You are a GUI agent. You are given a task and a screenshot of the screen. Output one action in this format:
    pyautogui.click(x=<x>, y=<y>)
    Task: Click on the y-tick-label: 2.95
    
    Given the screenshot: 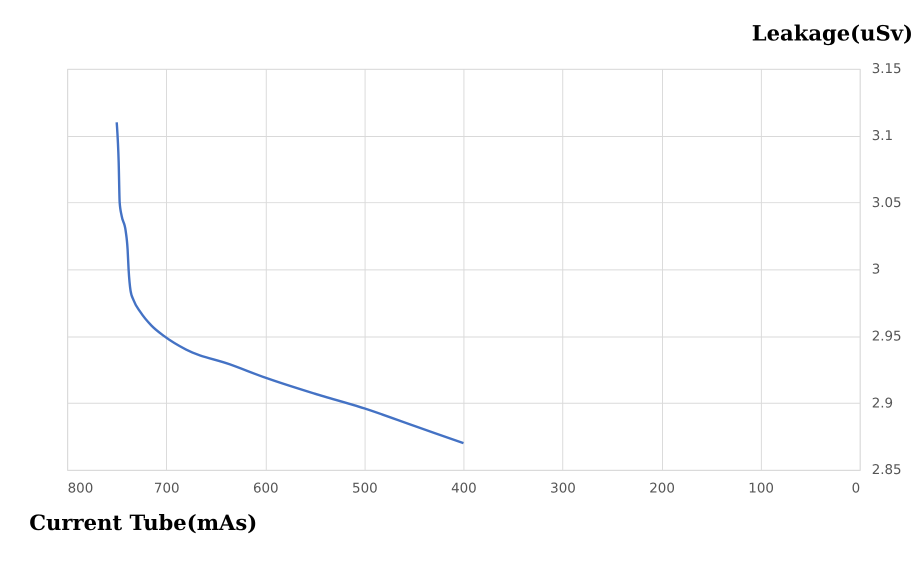 What is the action you would take?
    pyautogui.click(x=887, y=337)
    